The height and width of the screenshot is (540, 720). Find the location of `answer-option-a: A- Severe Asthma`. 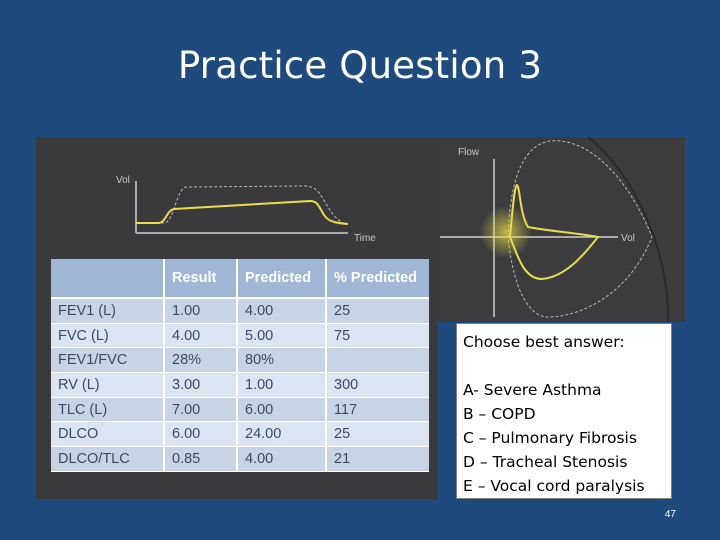

answer-option-a: A- Severe Asthma is located at coordinates (532, 390).